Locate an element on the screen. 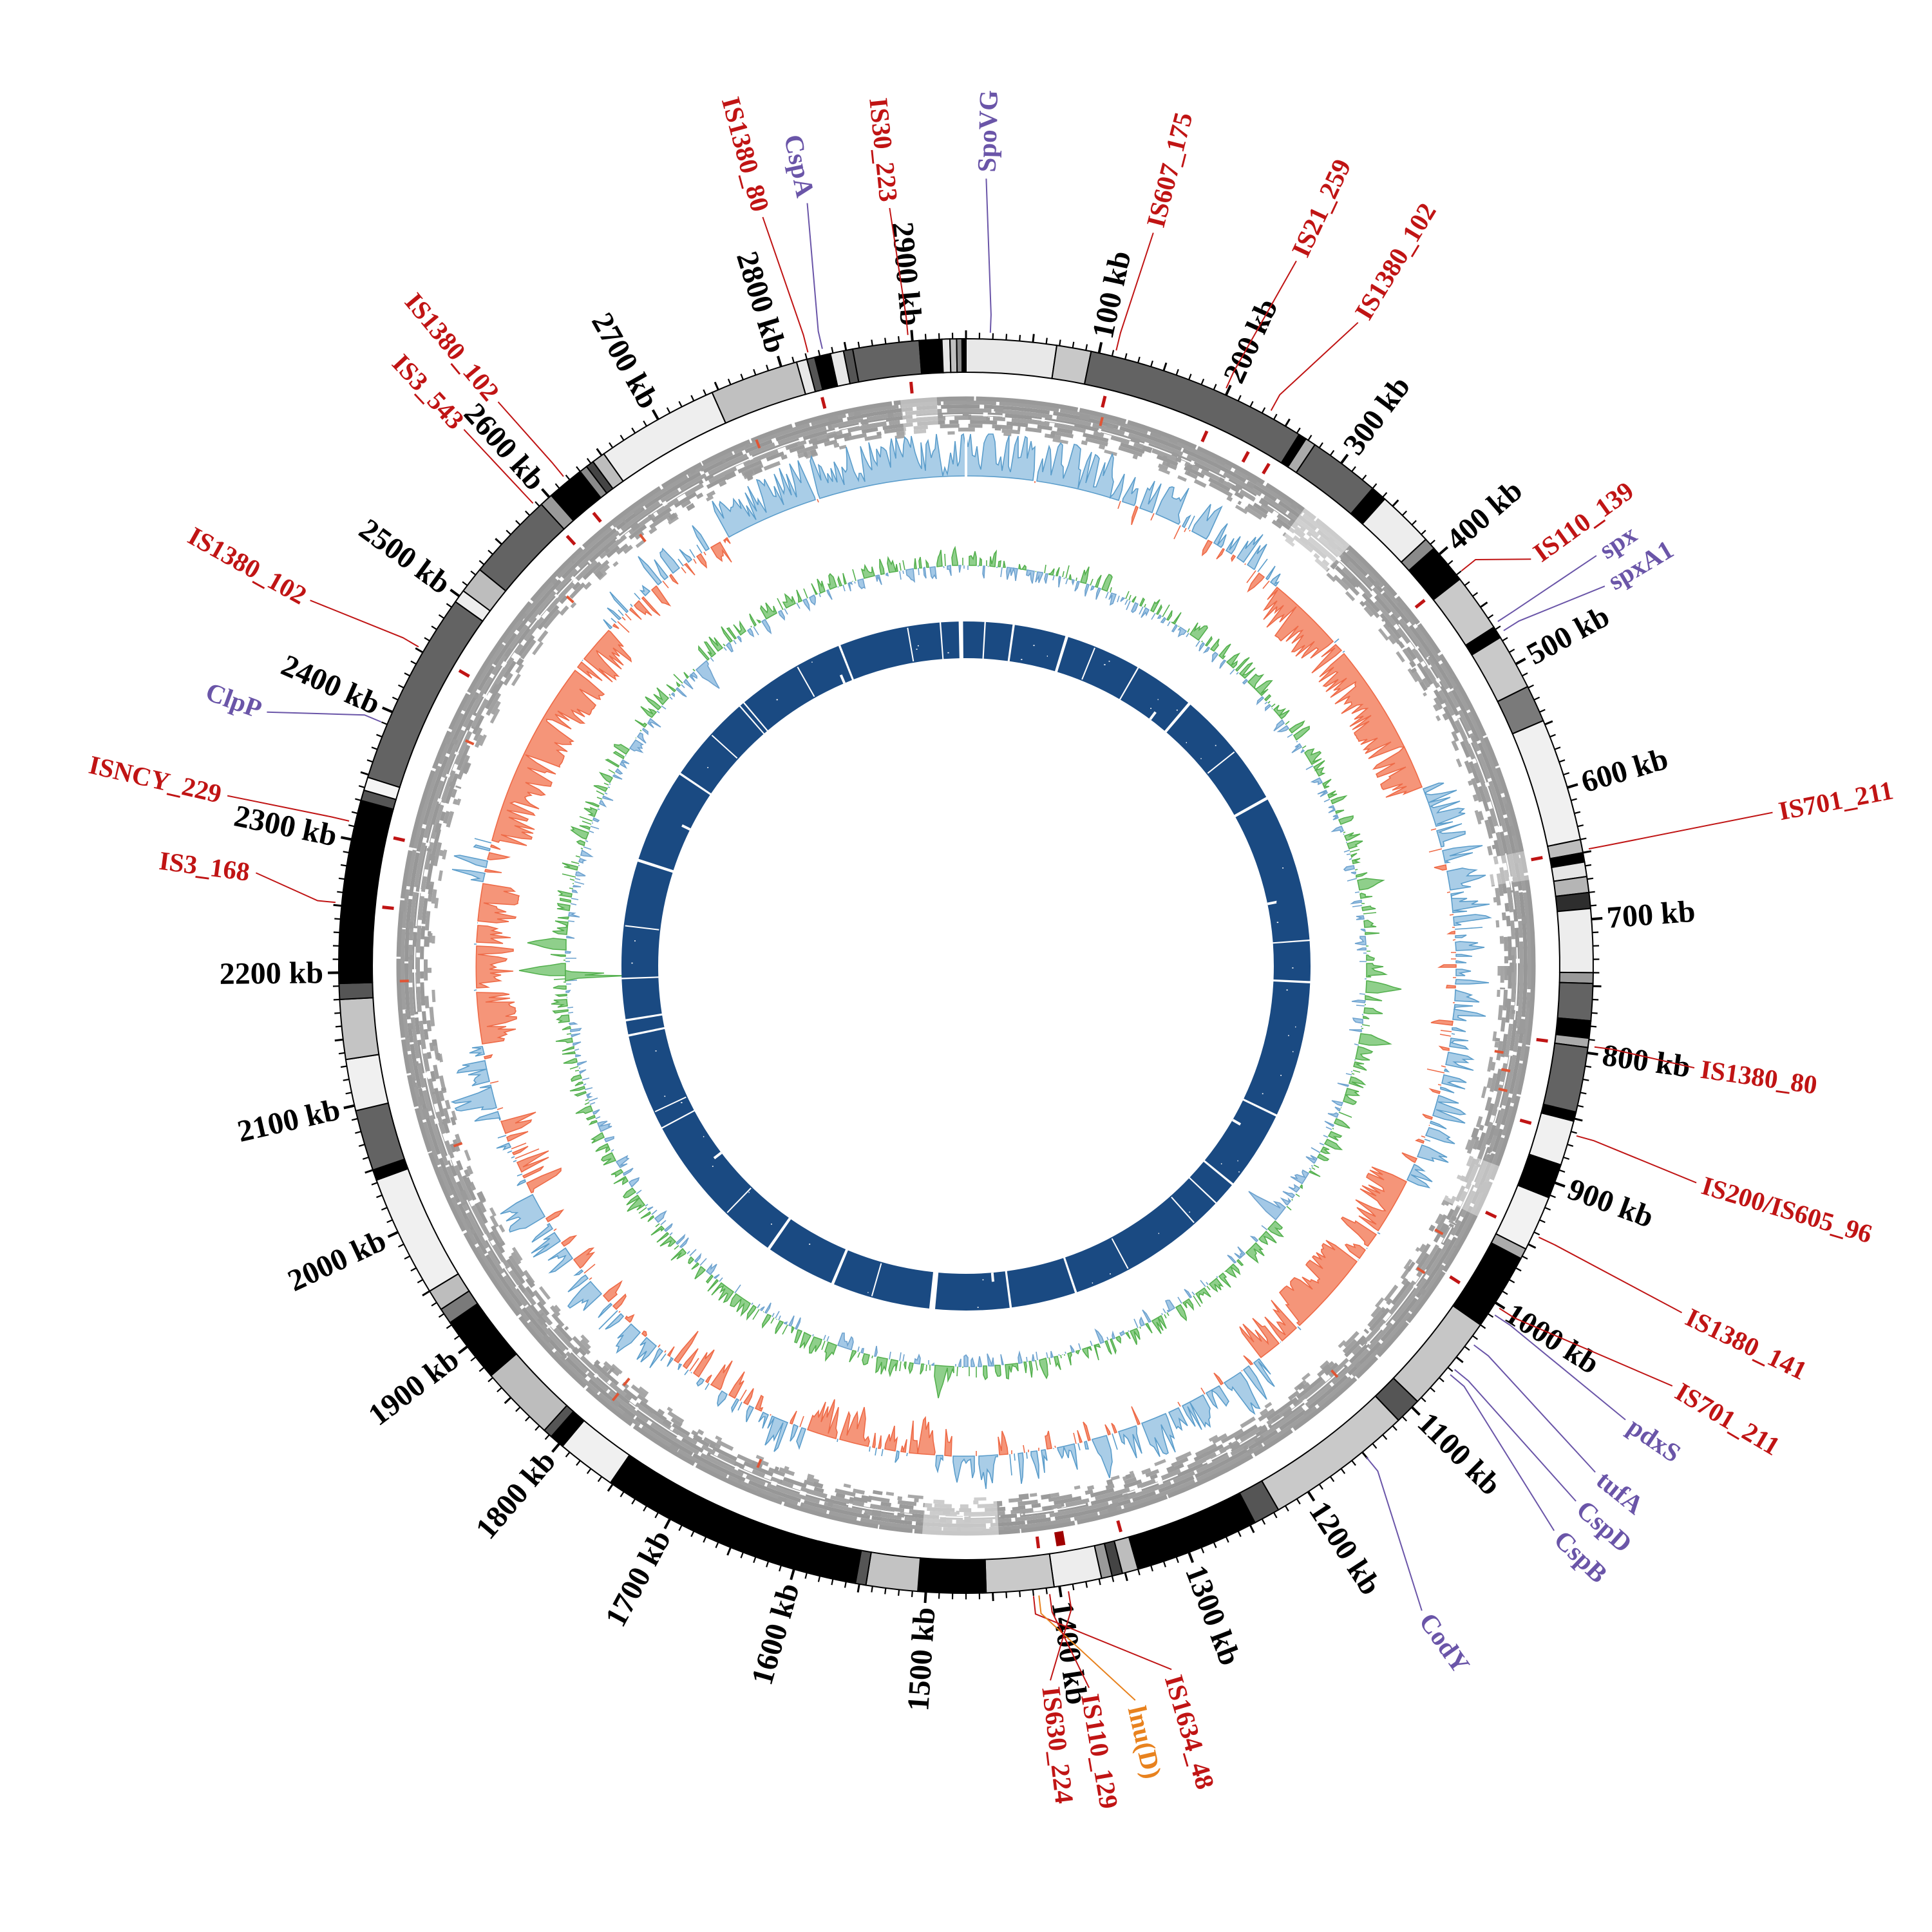 The image size is (1932, 1932). svg-text: 1500 kb is located at coordinates (921, 1659).